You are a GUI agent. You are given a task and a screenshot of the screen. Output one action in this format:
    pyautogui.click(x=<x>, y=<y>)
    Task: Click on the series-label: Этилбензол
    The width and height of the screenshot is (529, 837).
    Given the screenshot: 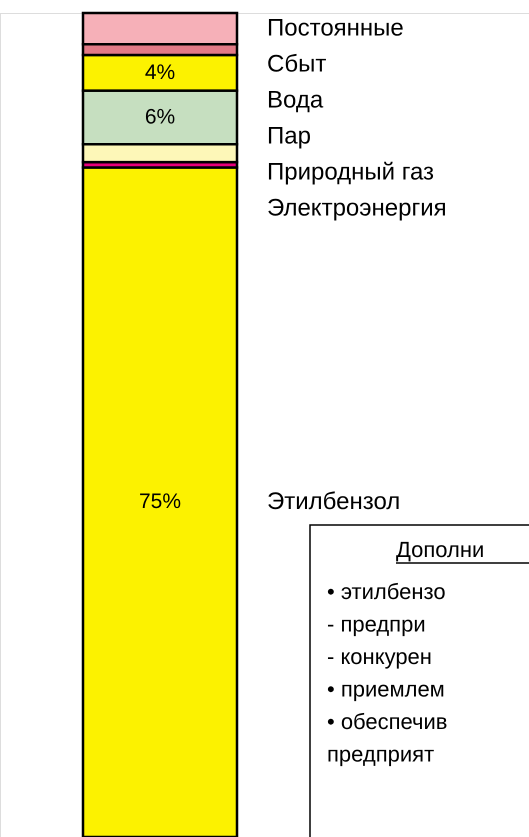 What is the action you would take?
    pyautogui.click(x=333, y=502)
    